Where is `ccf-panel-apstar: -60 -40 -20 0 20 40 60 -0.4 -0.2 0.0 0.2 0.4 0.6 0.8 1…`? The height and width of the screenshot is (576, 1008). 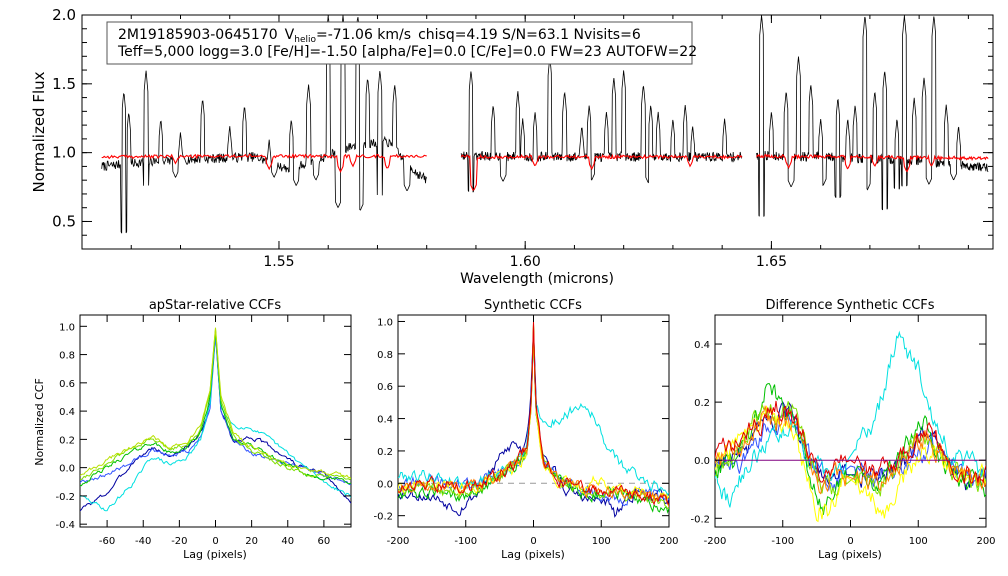
ccf-panel-apstar: -60 -40 -20 0 20 40 60 -0.4 -0.2 0.0 0.2 0.4 0.6 0.8 1… is located at coordinates (192, 429).